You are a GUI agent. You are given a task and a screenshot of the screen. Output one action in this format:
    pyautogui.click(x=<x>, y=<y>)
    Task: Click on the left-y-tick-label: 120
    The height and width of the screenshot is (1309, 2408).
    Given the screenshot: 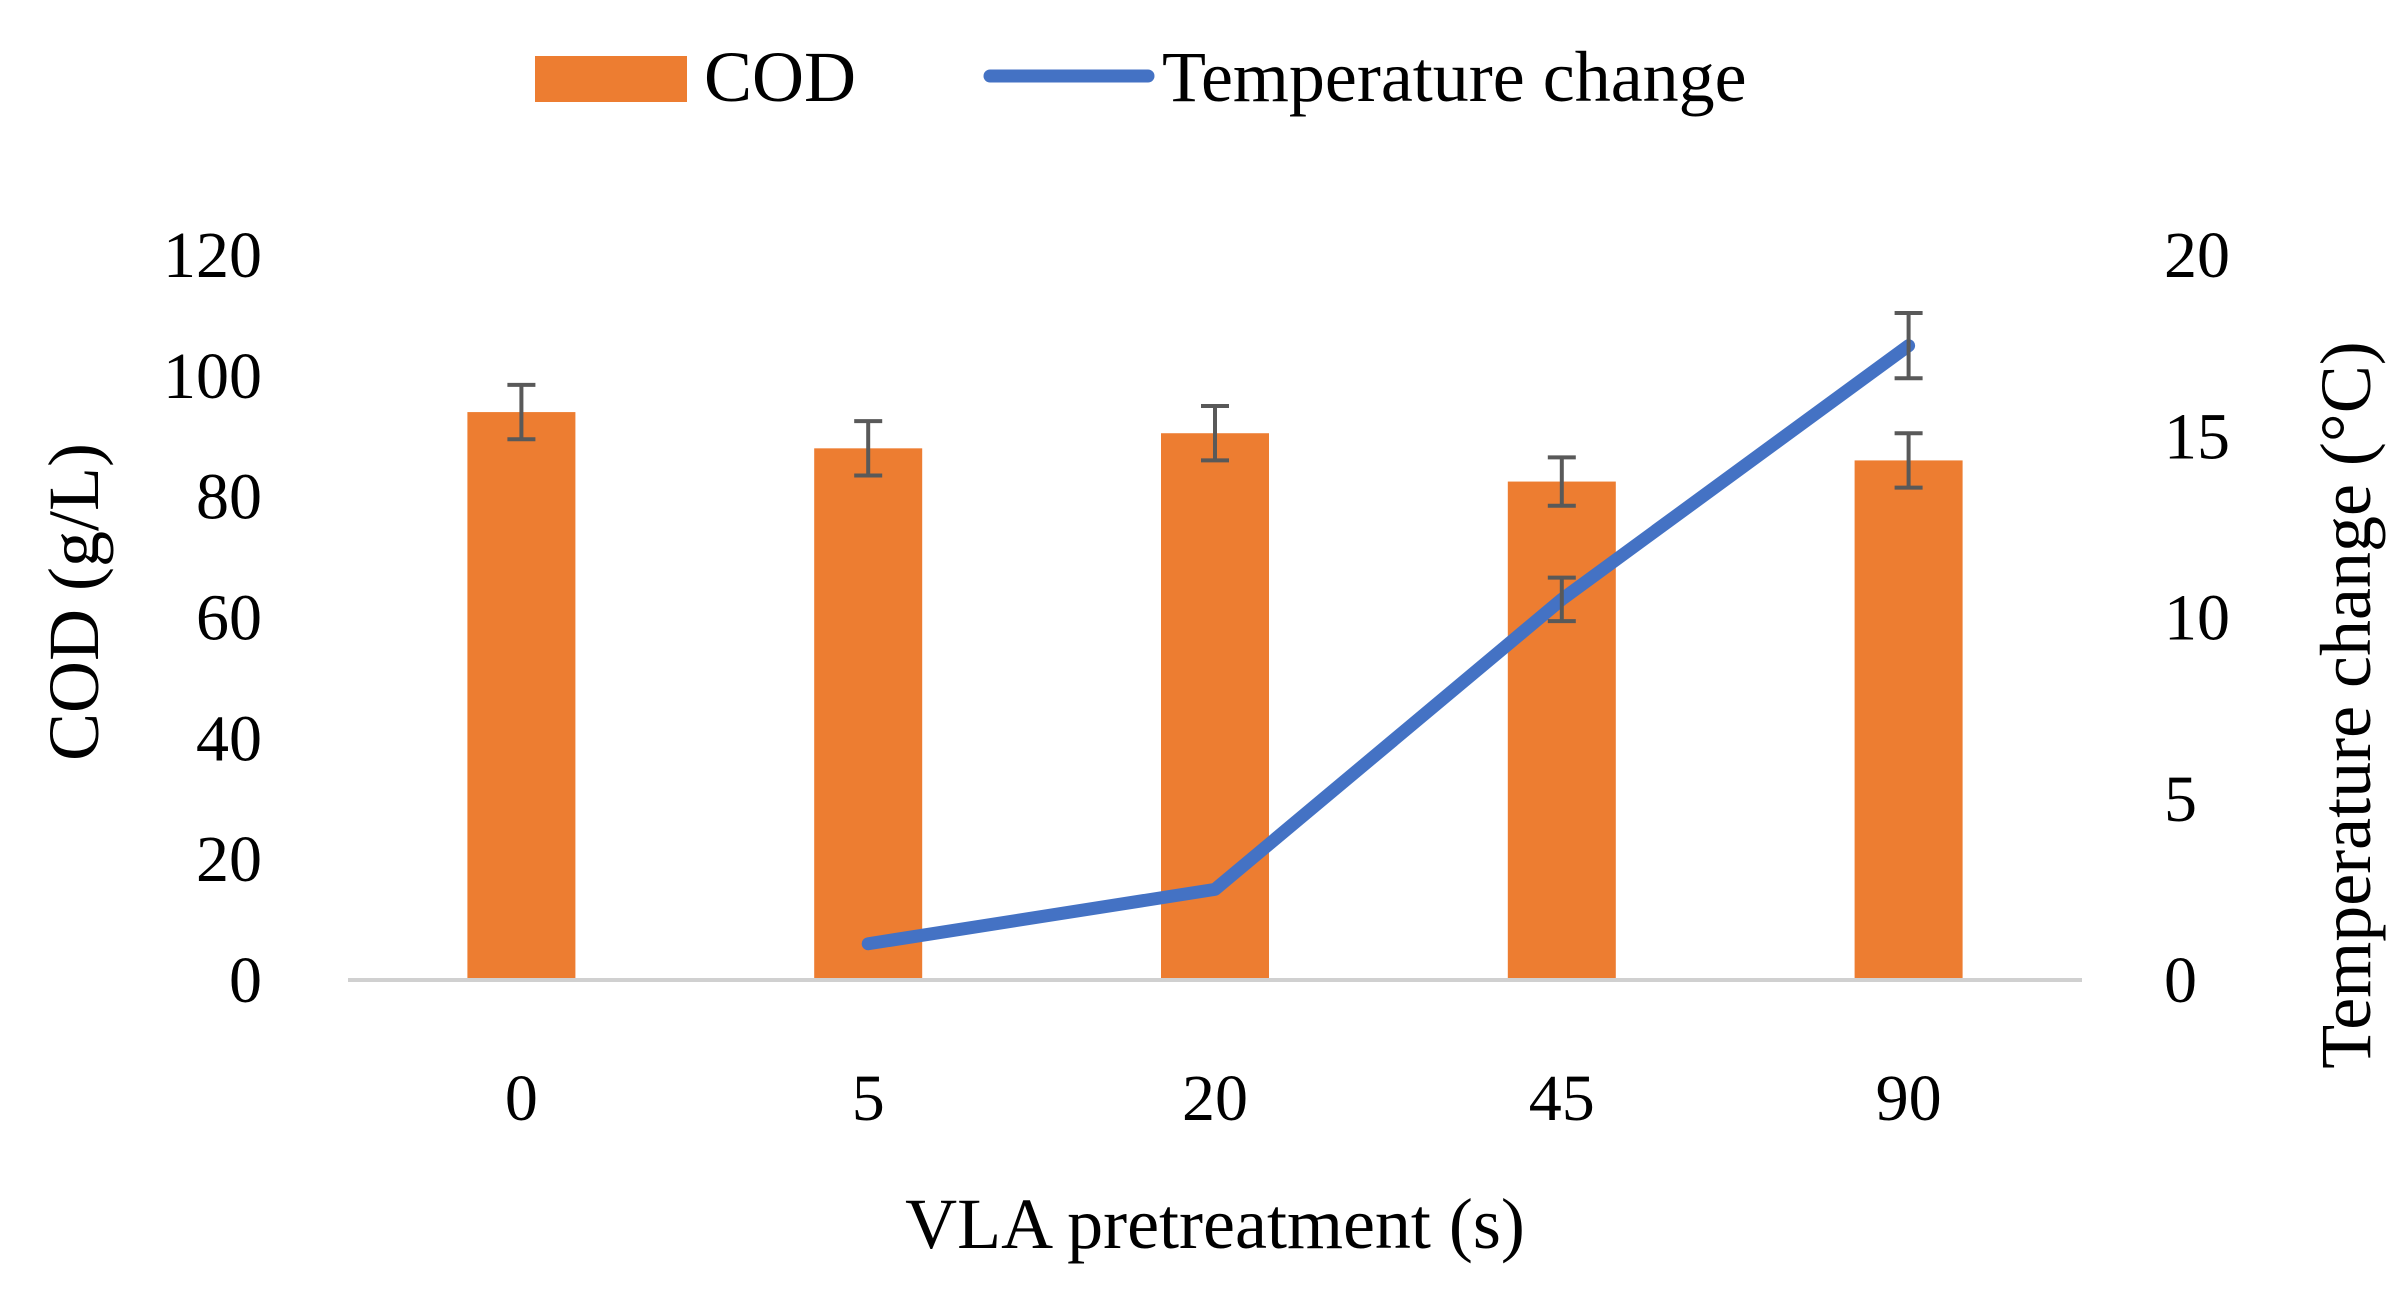 What is the action you would take?
    pyautogui.click(x=212, y=255)
    